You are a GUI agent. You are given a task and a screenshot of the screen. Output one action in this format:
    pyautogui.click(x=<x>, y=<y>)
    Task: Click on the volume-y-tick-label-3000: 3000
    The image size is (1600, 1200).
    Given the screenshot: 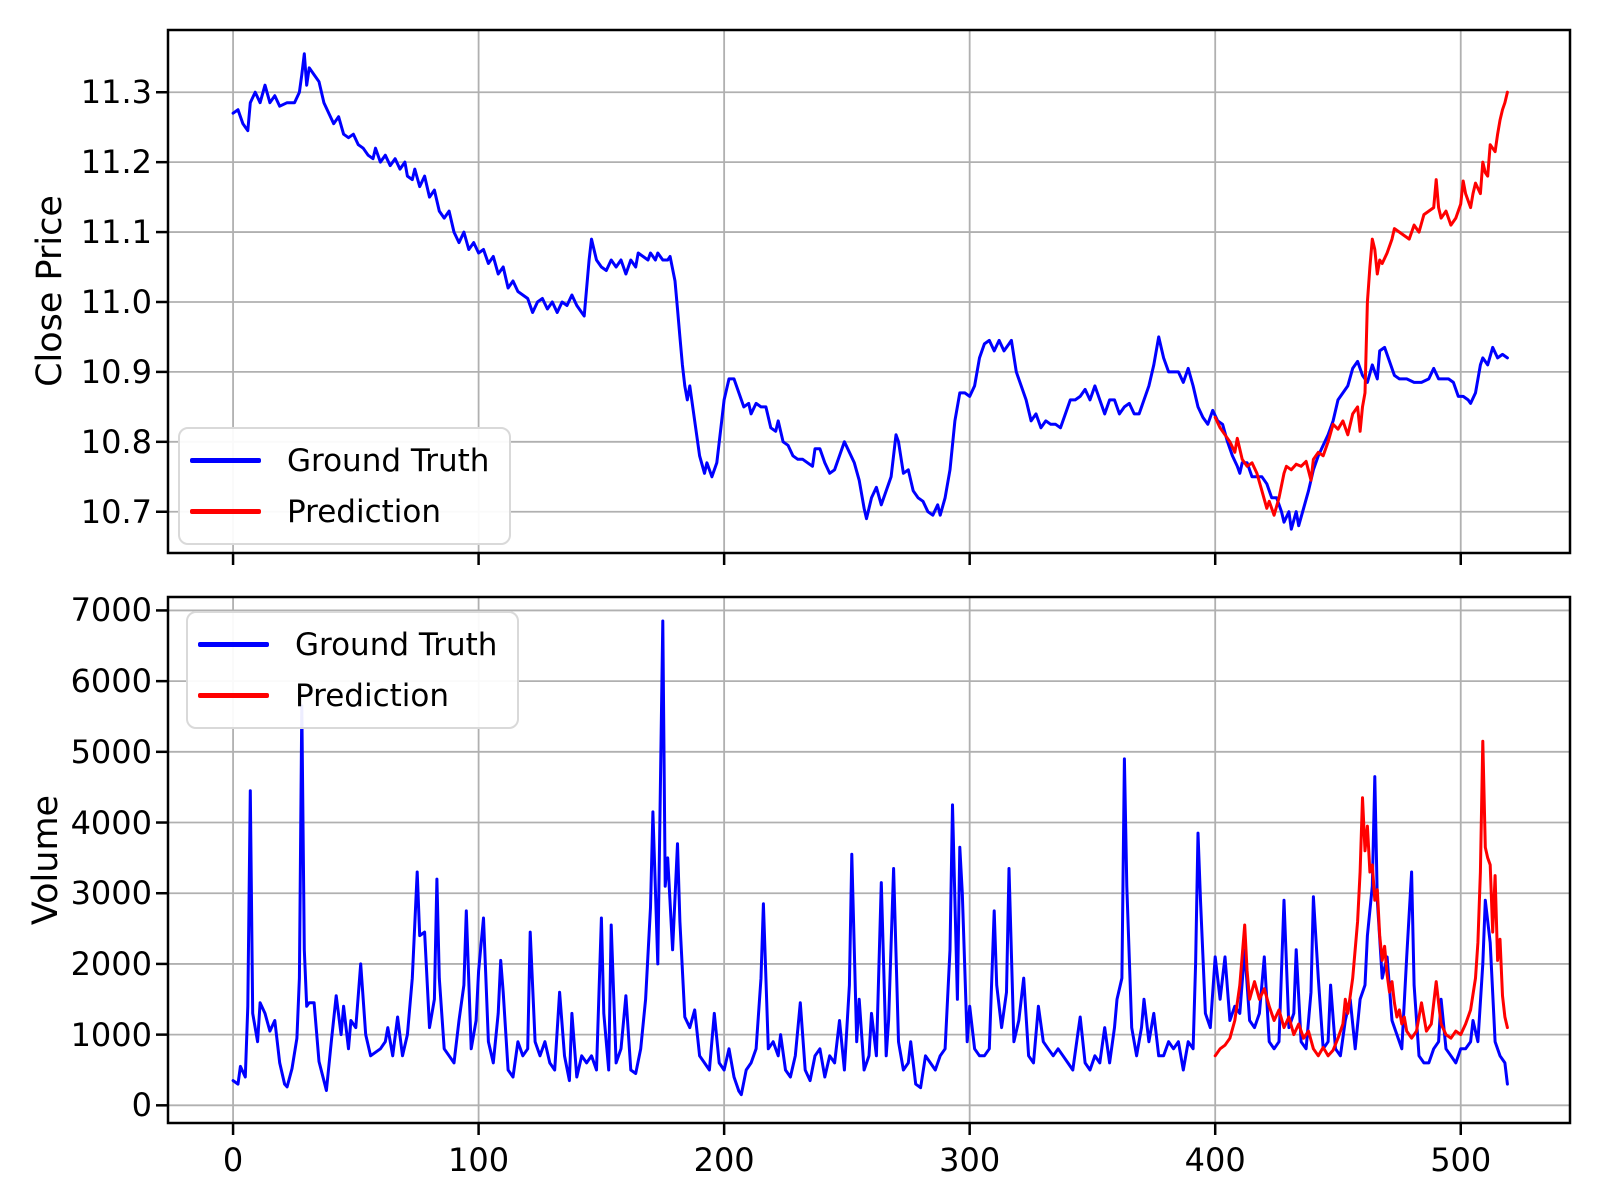 What is the action you would take?
    pyautogui.click(x=111, y=893)
    